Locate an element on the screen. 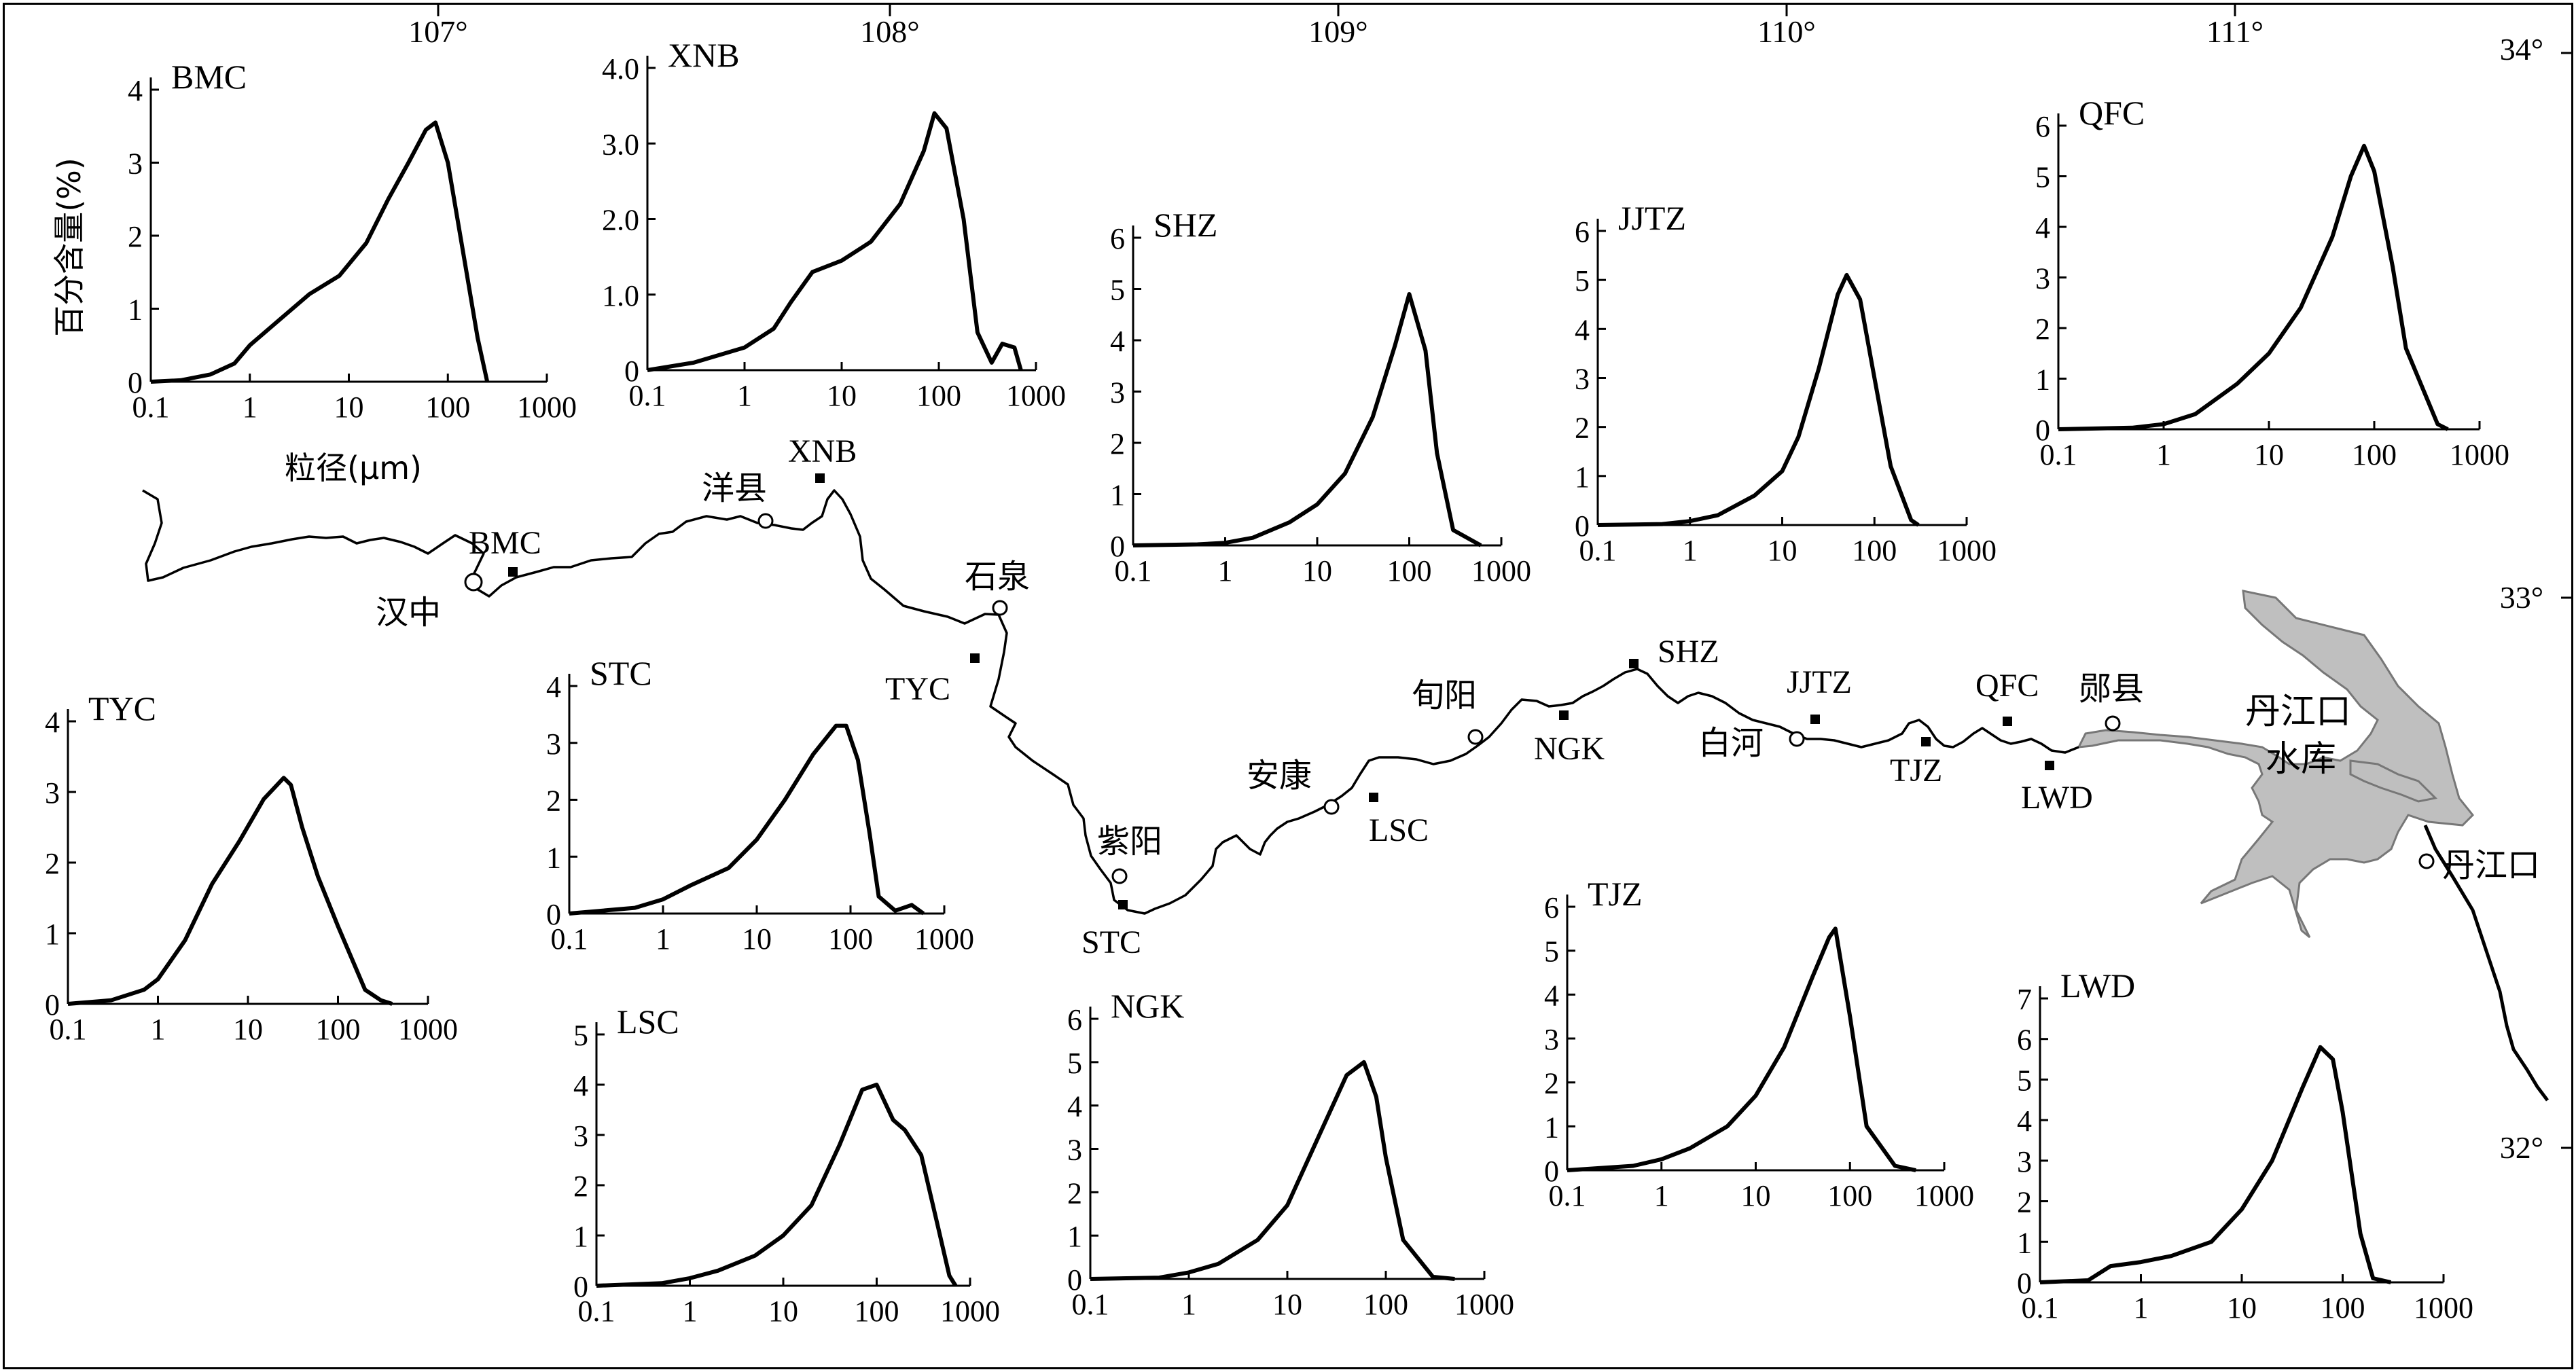 The width and height of the screenshot is (2576, 1372). latitude-label: 32° is located at coordinates (2521, 1147).